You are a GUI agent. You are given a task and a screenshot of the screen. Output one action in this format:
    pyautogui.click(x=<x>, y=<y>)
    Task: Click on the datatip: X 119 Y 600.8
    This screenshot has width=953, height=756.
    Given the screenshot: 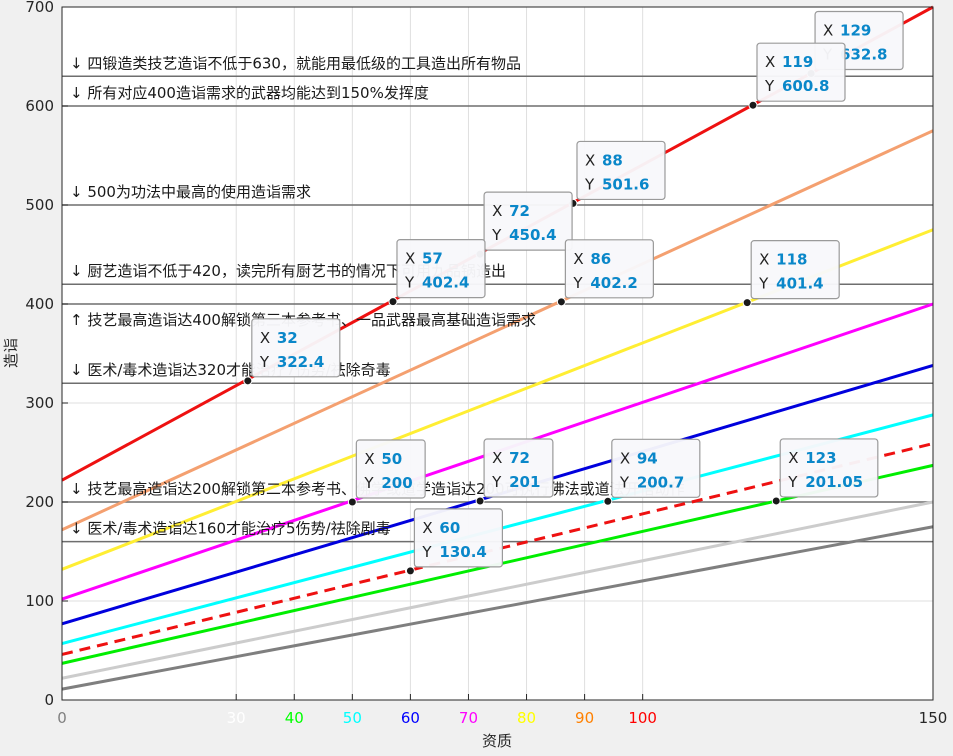 What is the action you would take?
    pyautogui.click(x=797, y=76)
    